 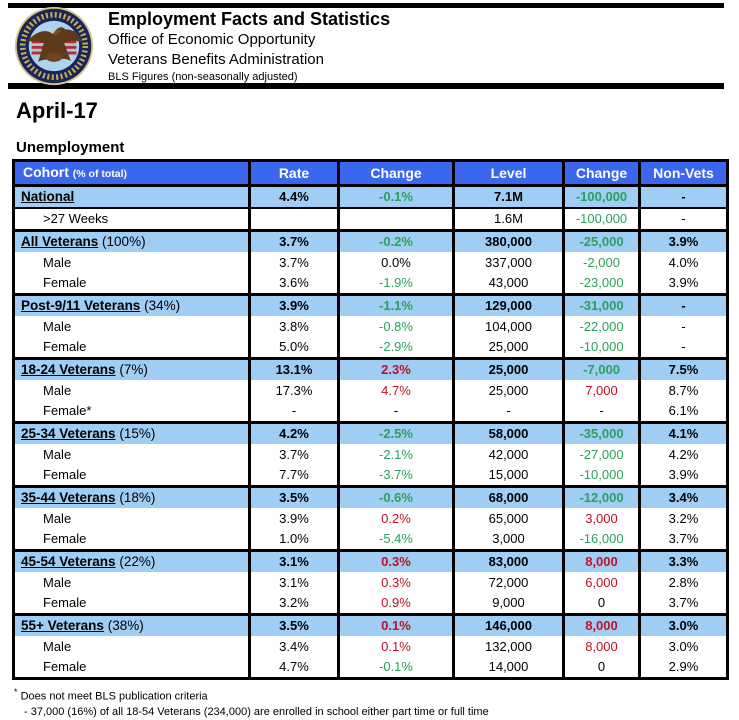 I want to click on rate-change-cell: 2.3%, so click(x=396, y=368).